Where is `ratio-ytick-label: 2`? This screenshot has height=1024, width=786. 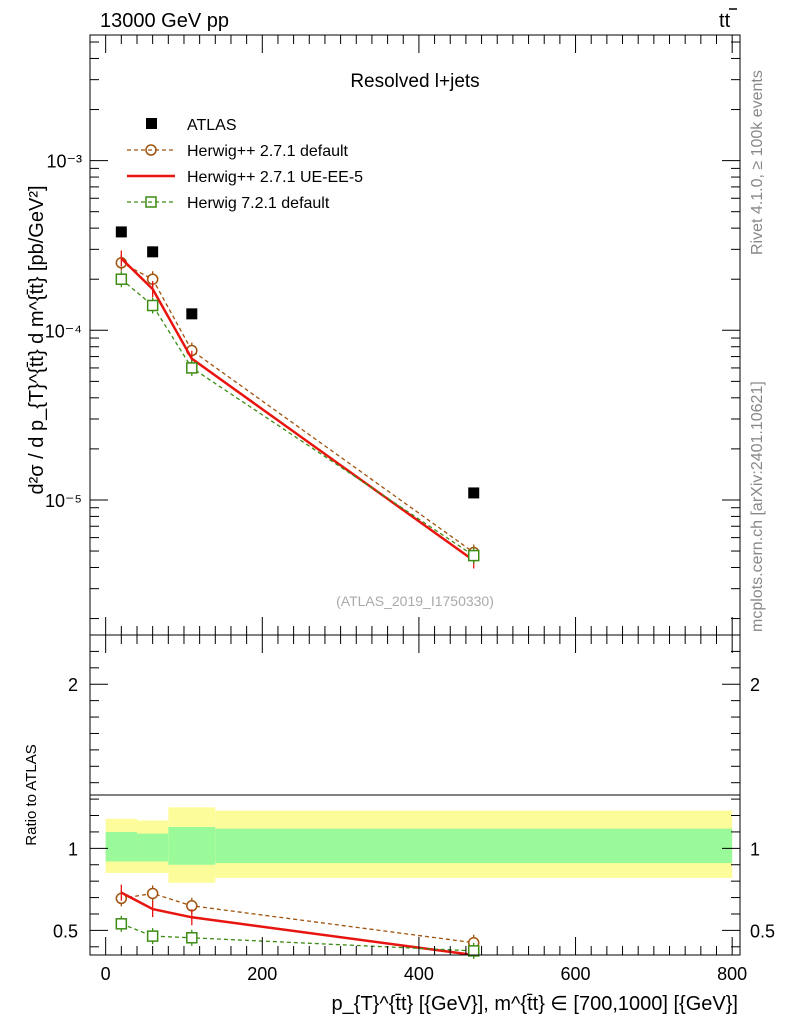
ratio-ytick-label: 2 is located at coordinates (73, 685).